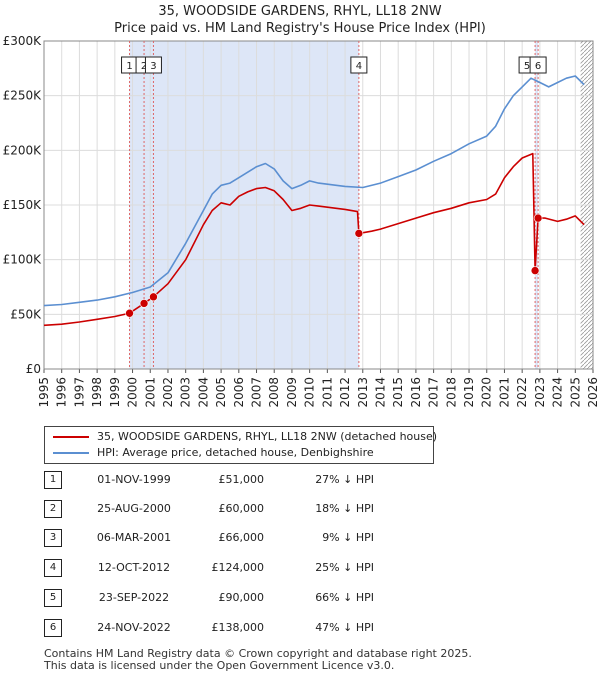  What do you see at coordinates (274, 392) in the screenshot?
I see `x-tick-label: 2008` at bounding box center [274, 392].